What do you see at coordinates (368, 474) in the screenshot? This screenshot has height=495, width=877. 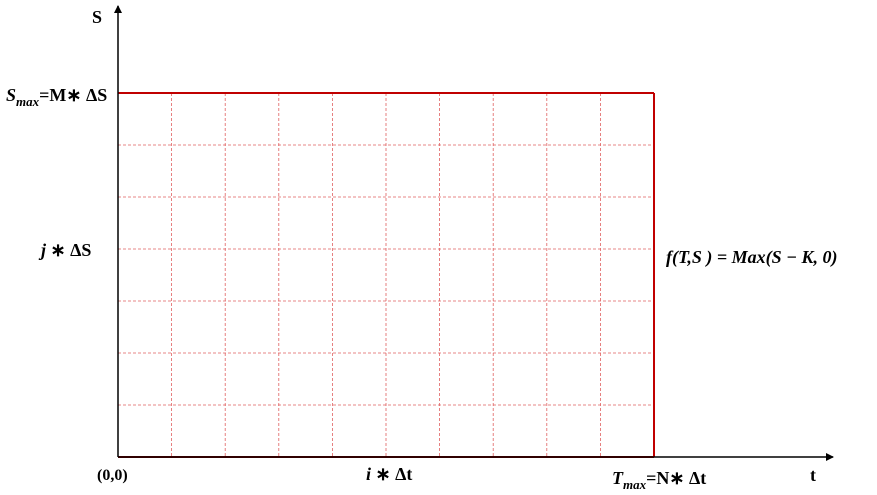 I see `i-symbol: i` at bounding box center [368, 474].